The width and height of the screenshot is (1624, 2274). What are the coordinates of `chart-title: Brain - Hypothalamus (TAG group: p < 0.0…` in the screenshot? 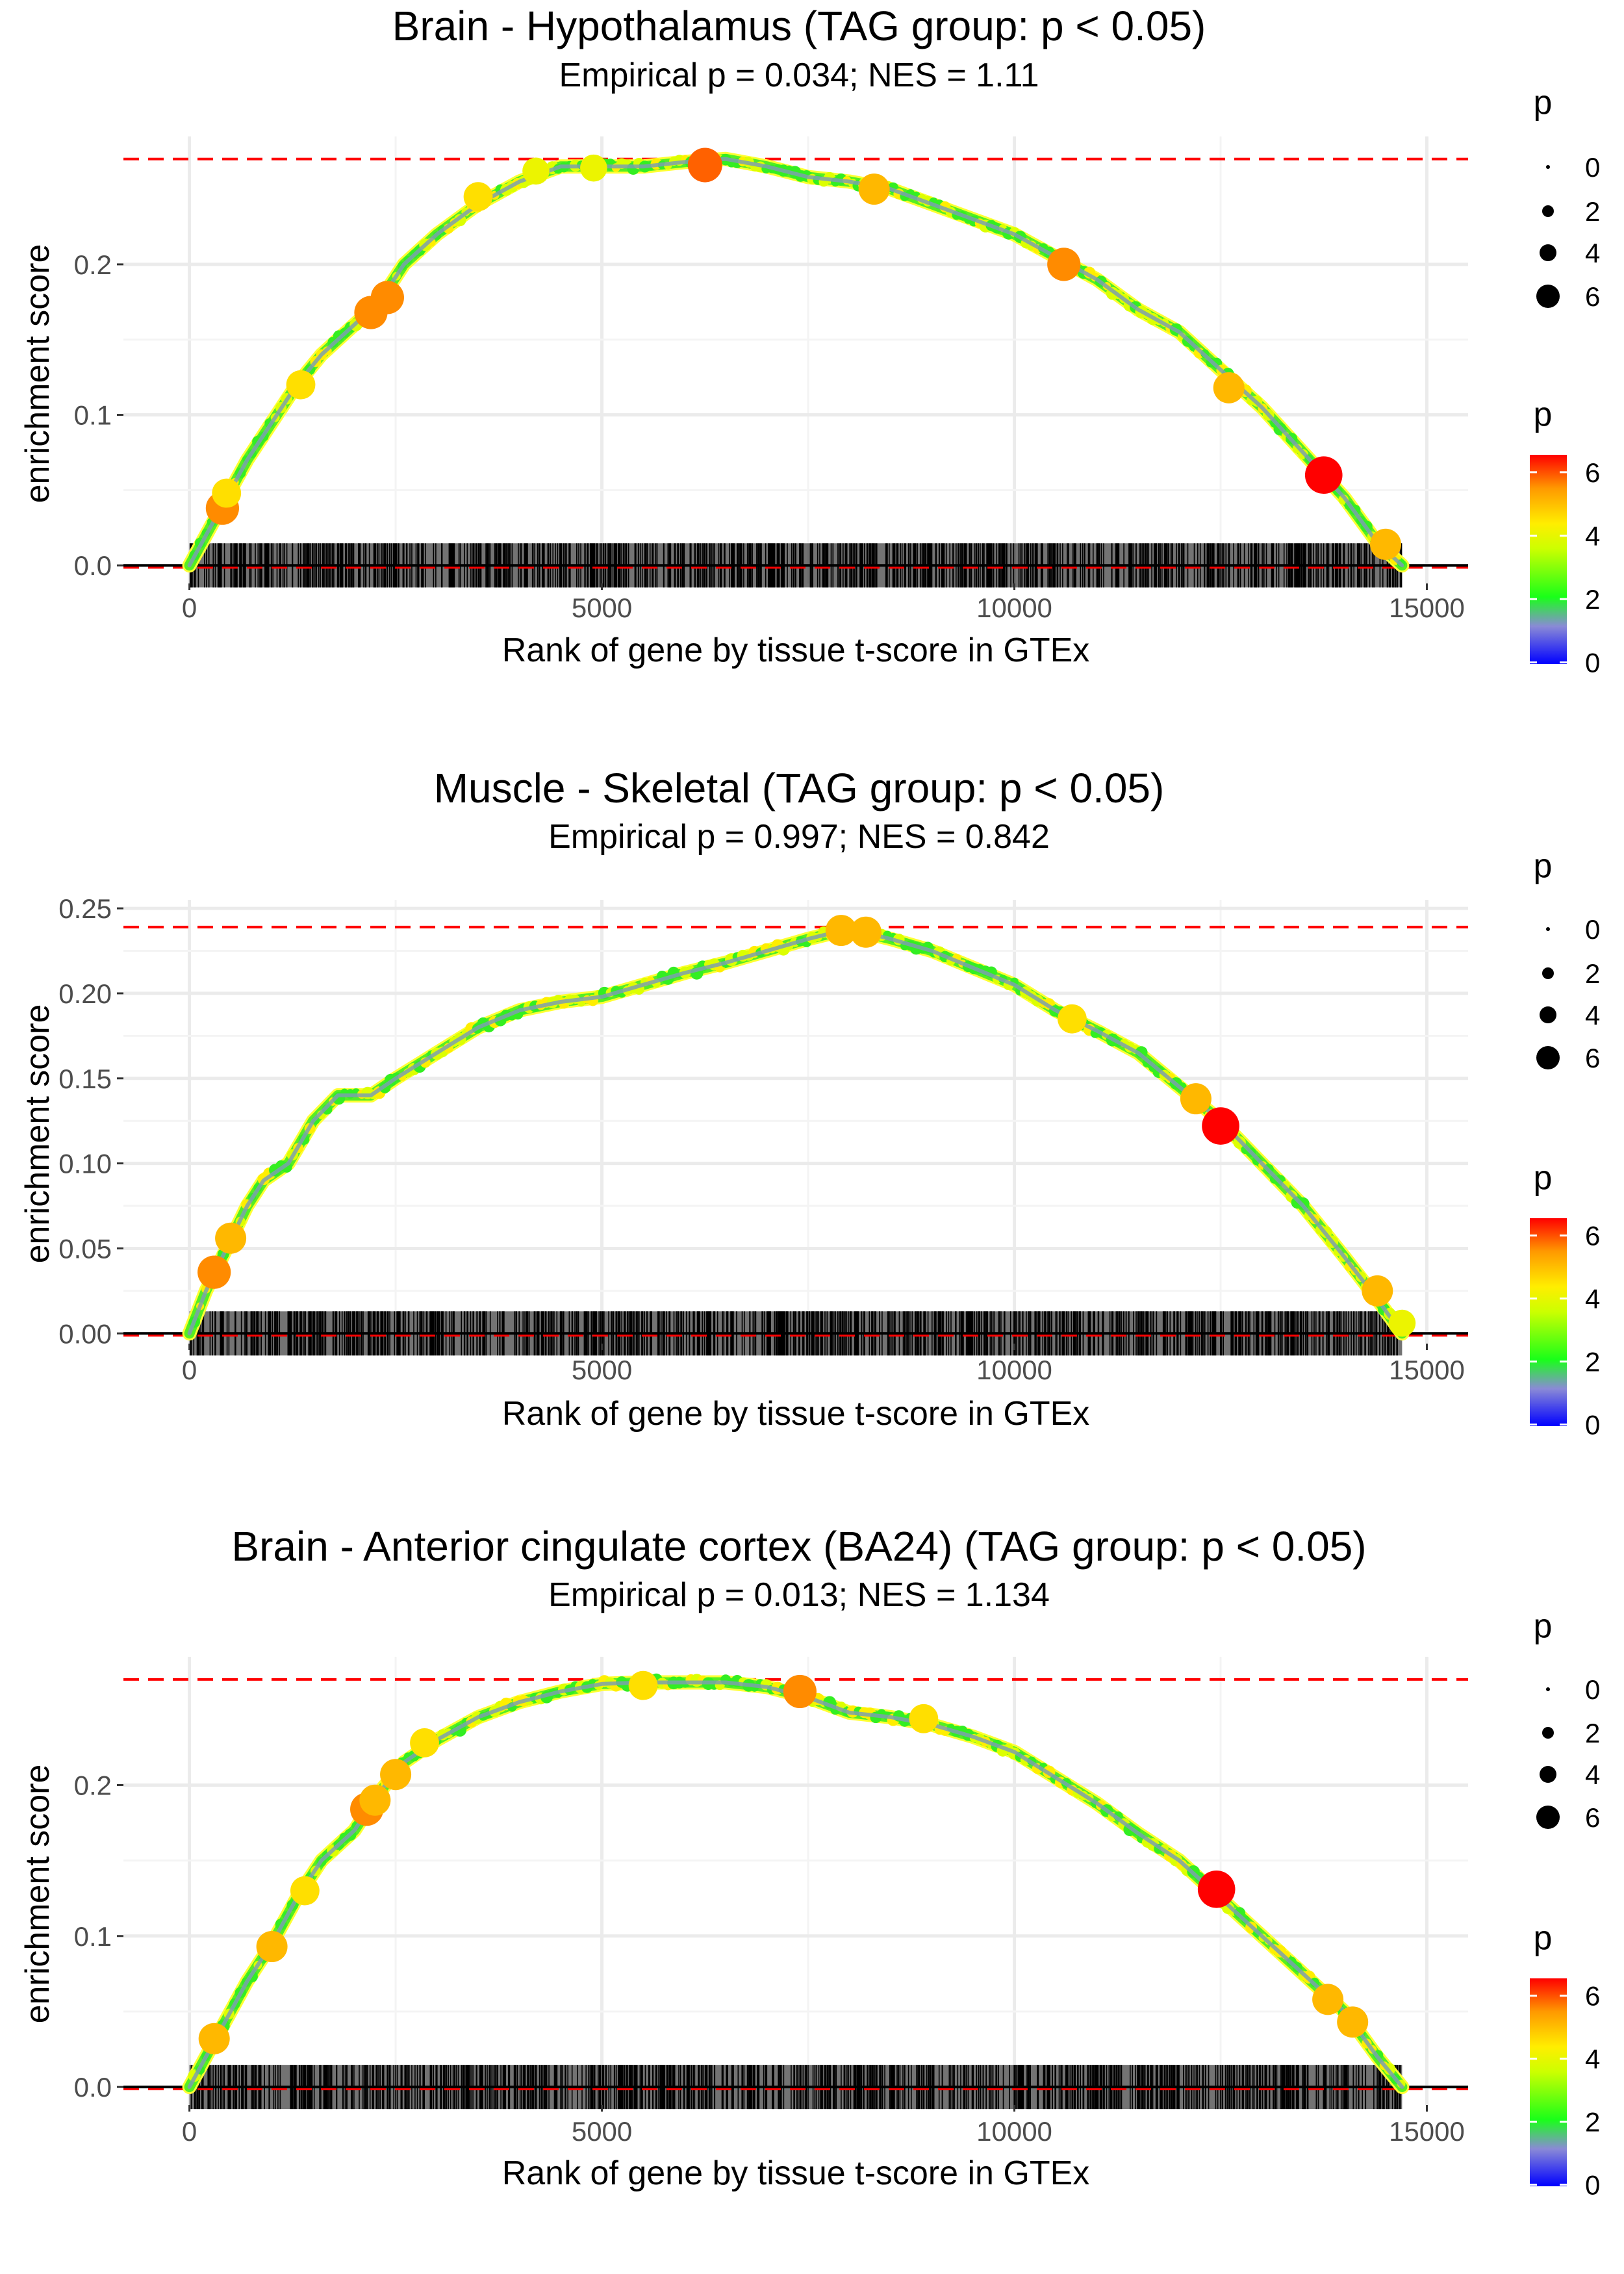 It's located at (799, 26).